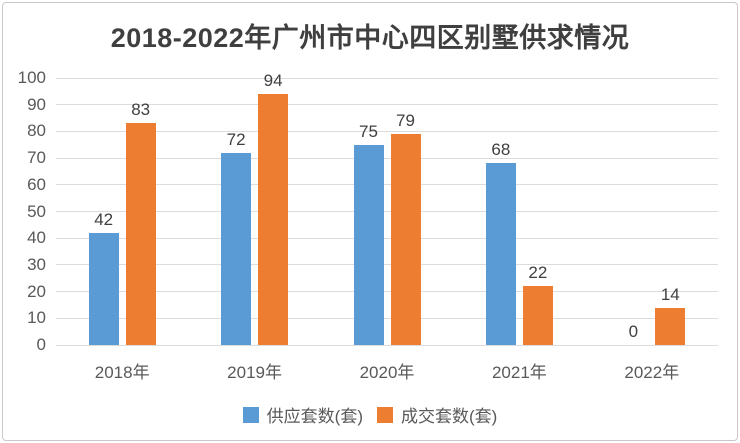 The width and height of the screenshot is (740, 443). What do you see at coordinates (36, 238) in the screenshot?
I see `y-axis-tick-label: 40` at bounding box center [36, 238].